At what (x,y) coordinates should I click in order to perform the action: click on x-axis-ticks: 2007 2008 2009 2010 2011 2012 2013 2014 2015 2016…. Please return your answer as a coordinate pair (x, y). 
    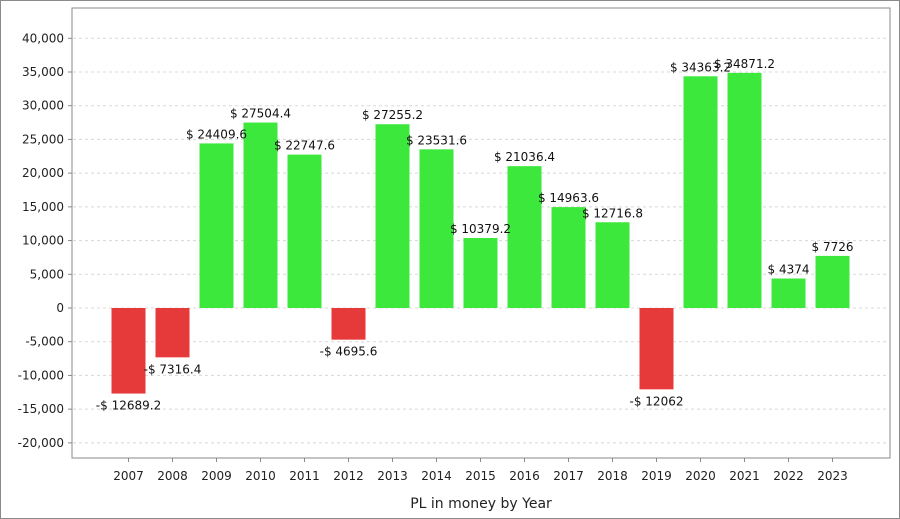
    Looking at the image, I should click on (480, 470).